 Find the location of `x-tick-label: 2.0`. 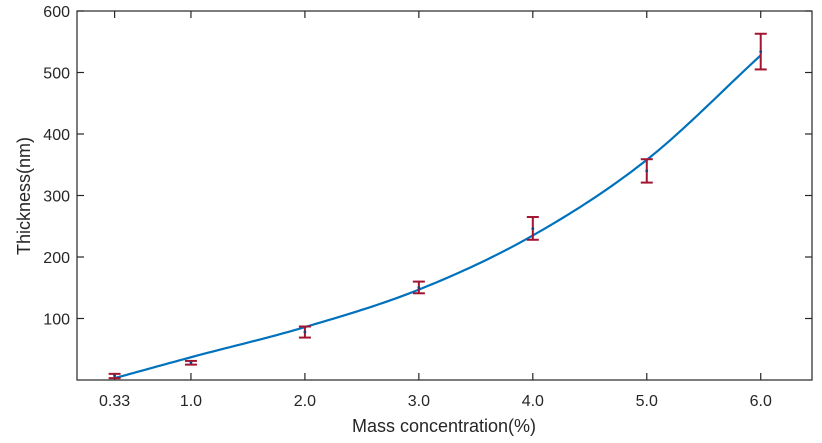

x-tick-label: 2.0 is located at coordinates (305, 401).